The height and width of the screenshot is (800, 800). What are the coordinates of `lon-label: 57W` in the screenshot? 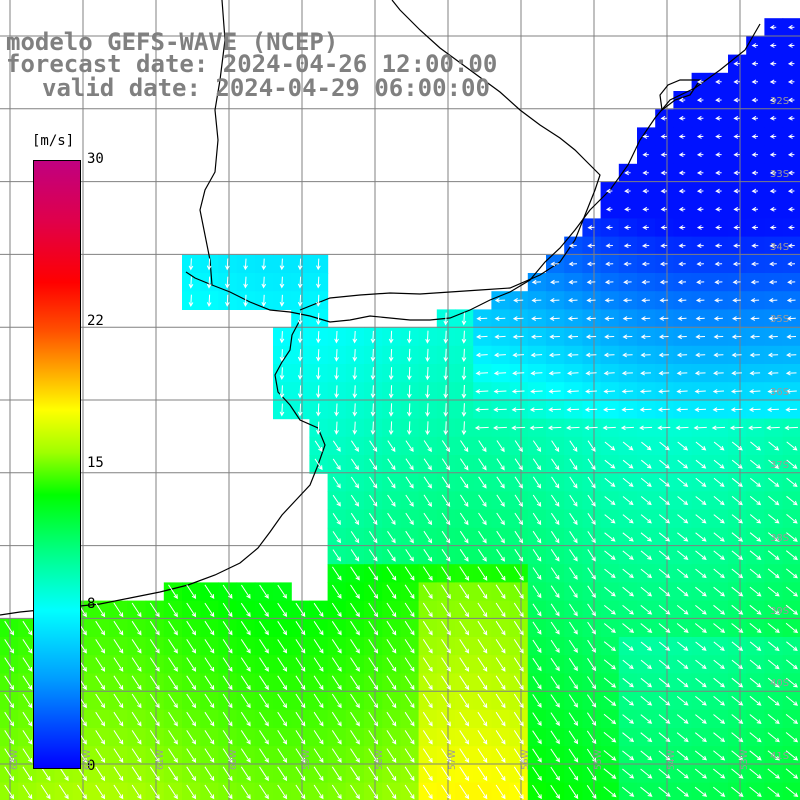 It's located at (453, 759).